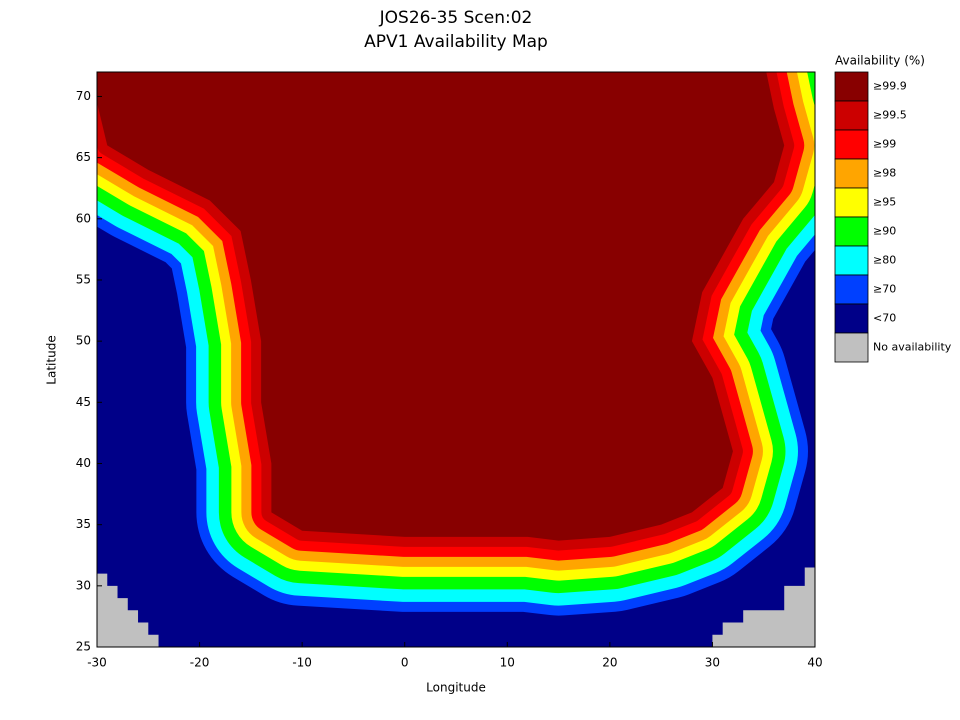 Image resolution: width=960 pixels, height=720 pixels. Describe the element at coordinates (405, 663) in the screenshot. I see `x-tick-label: 0` at that location.